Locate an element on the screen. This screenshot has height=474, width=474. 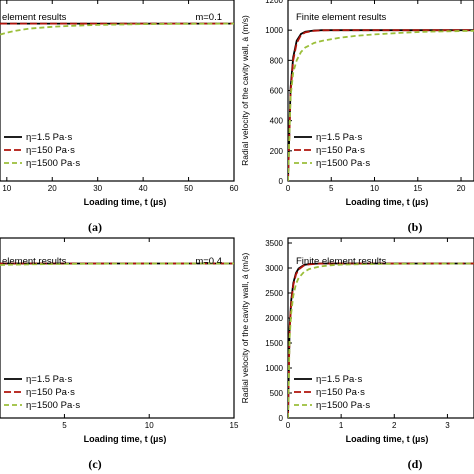
y-tick-label: 2000 is located at coordinates (274, 318).